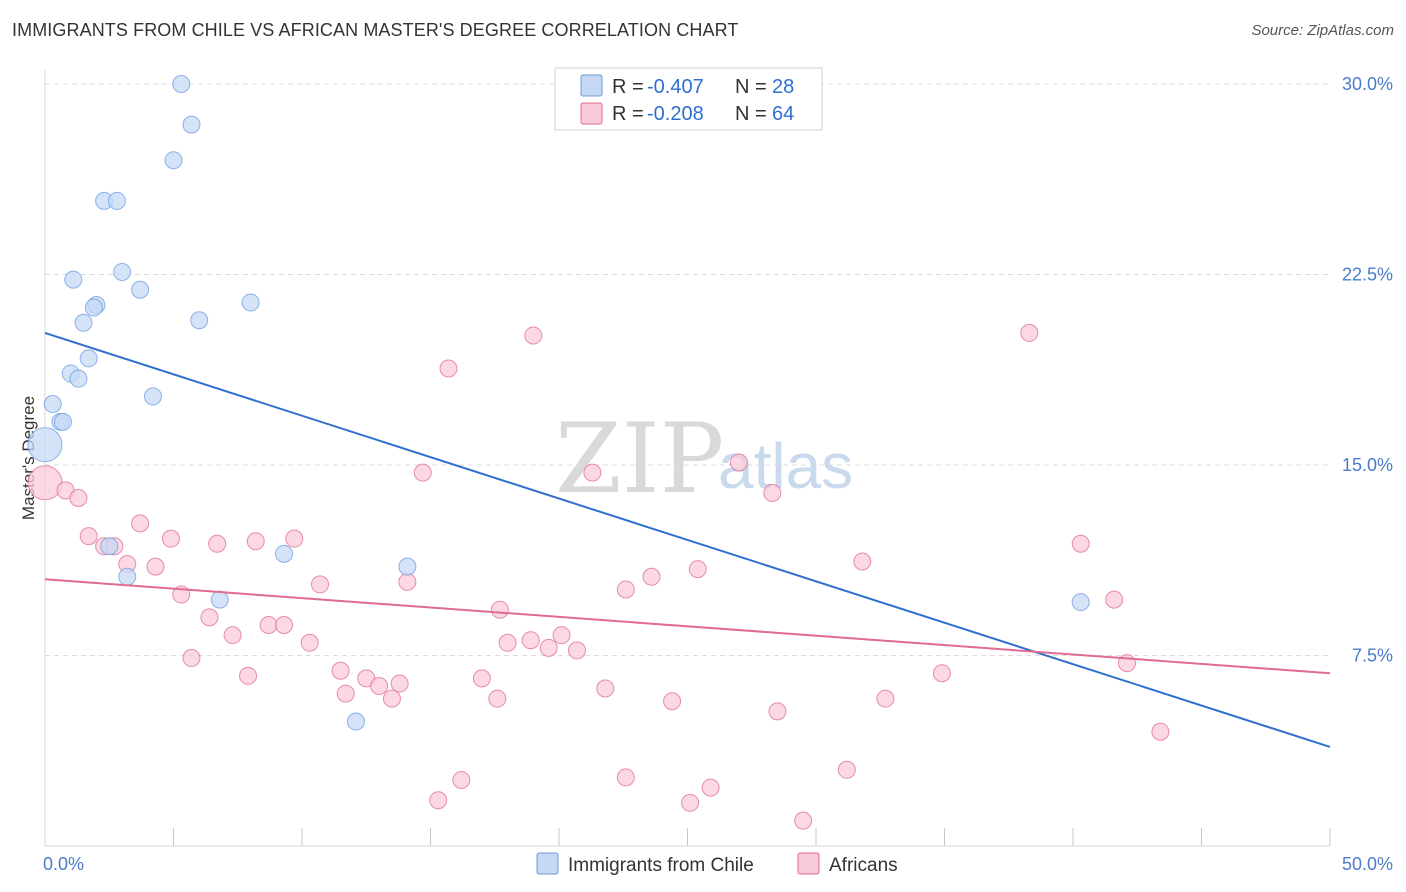 This screenshot has width=1406, height=892. I want to click on watermark-zip: ZIP, so click(639, 459).